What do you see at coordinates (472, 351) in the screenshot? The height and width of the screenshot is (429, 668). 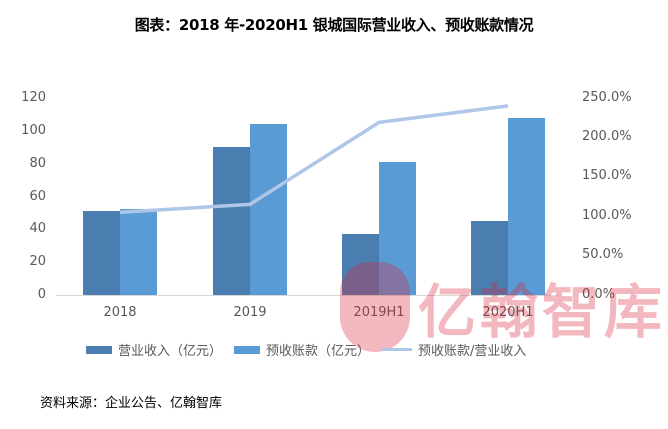 I see `legend-label: 预收账款/营业收入` at bounding box center [472, 351].